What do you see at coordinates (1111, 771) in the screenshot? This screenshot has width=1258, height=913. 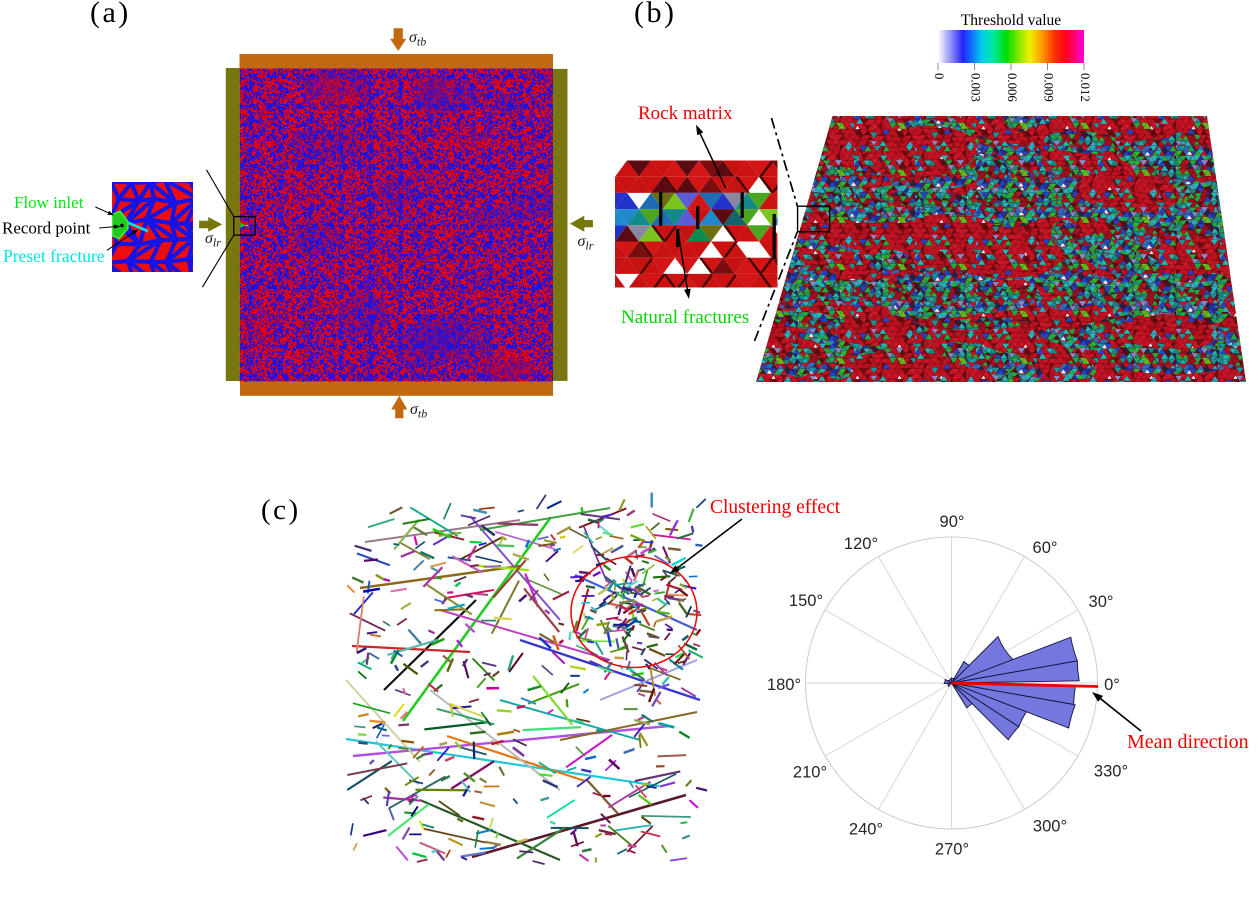 I see `svg-text: 330°` at bounding box center [1111, 771].